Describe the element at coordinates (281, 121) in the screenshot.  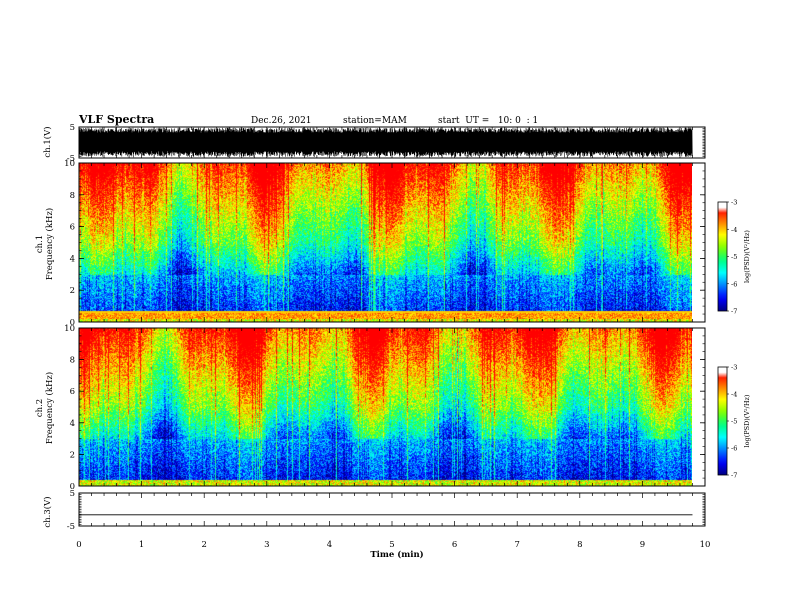
I see `header-date: Dec.26, 2021` at that location.